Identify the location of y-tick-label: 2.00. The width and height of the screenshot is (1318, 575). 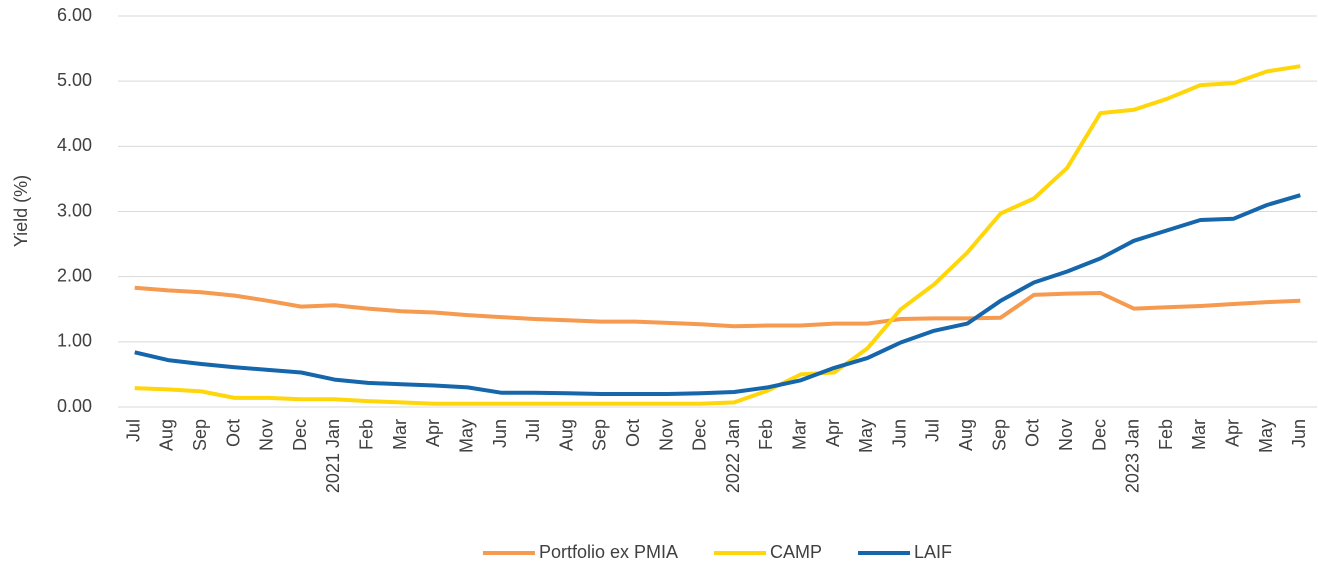
(74, 275).